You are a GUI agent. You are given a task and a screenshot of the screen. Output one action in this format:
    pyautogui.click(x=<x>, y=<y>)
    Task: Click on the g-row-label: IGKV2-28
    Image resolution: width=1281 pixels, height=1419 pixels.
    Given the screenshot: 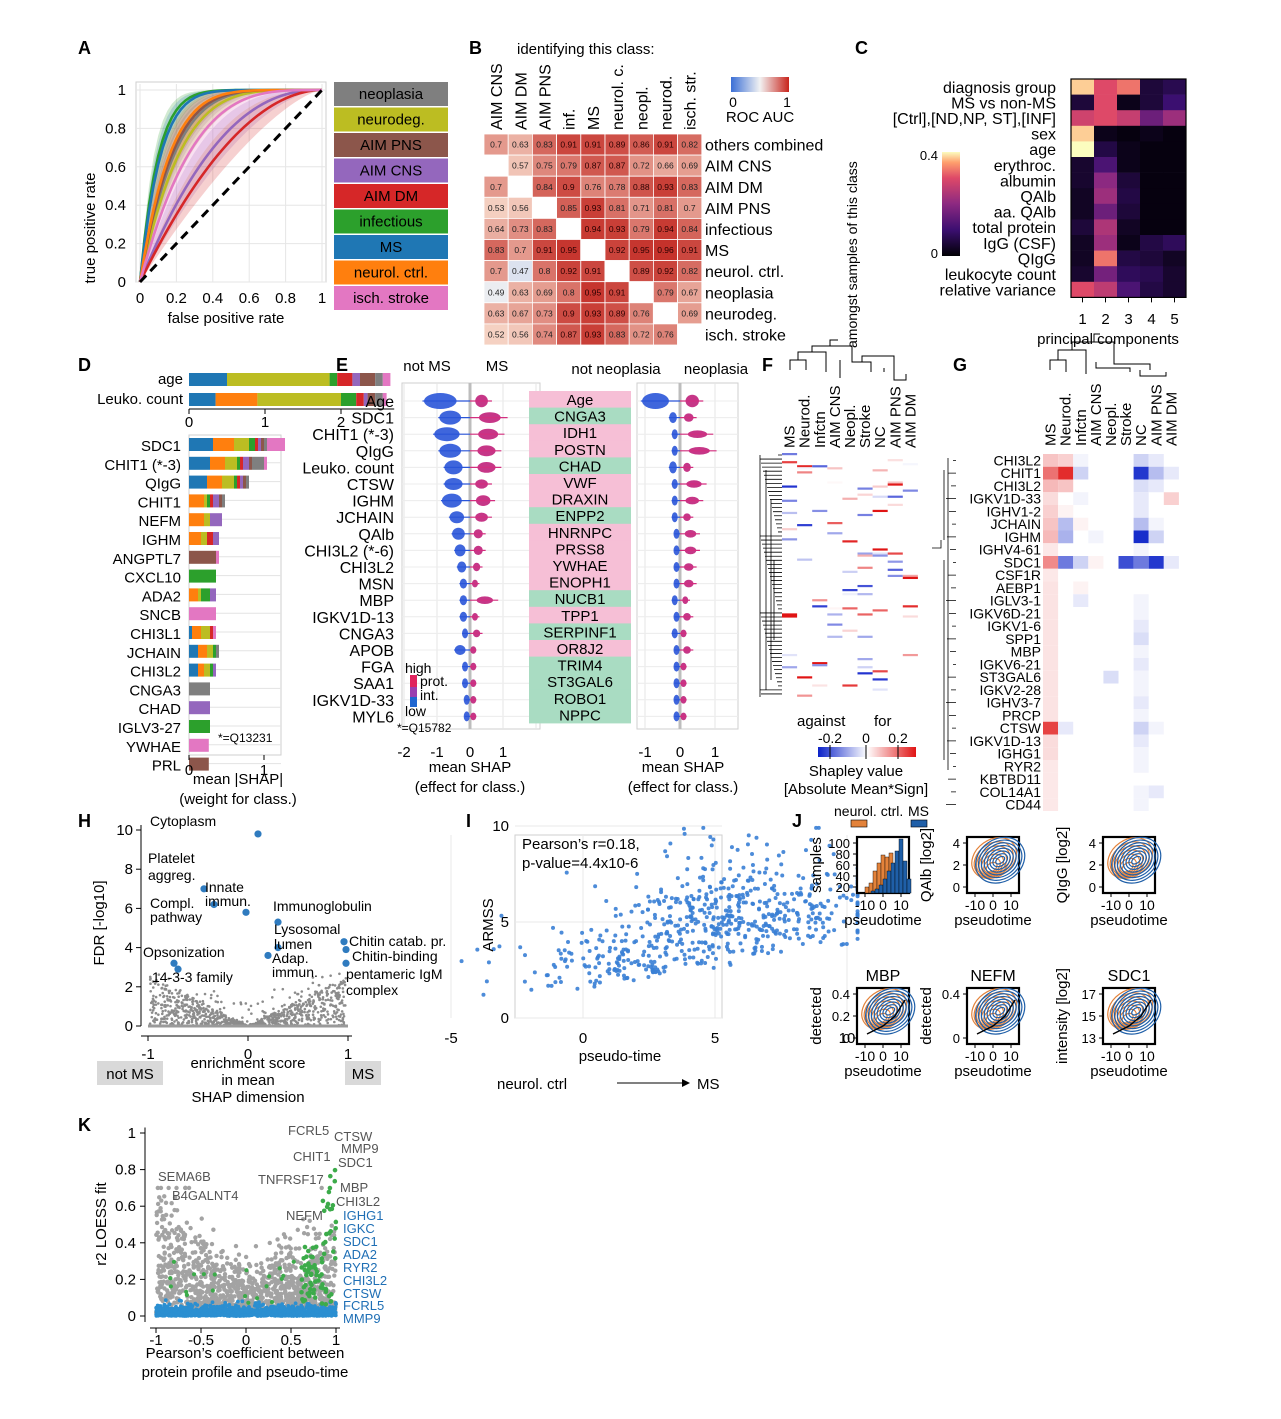 What is the action you would take?
    pyautogui.click(x=1011, y=690)
    